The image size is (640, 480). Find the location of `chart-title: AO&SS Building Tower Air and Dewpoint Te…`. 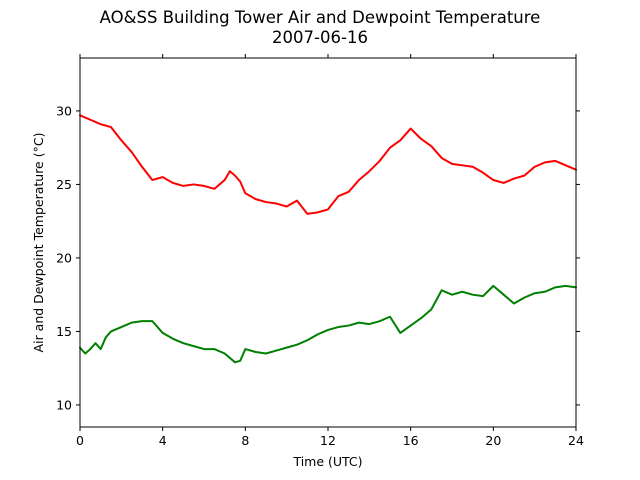

chart-title: AO&SS Building Tower Air and Dewpoint Te… is located at coordinates (320, 17).